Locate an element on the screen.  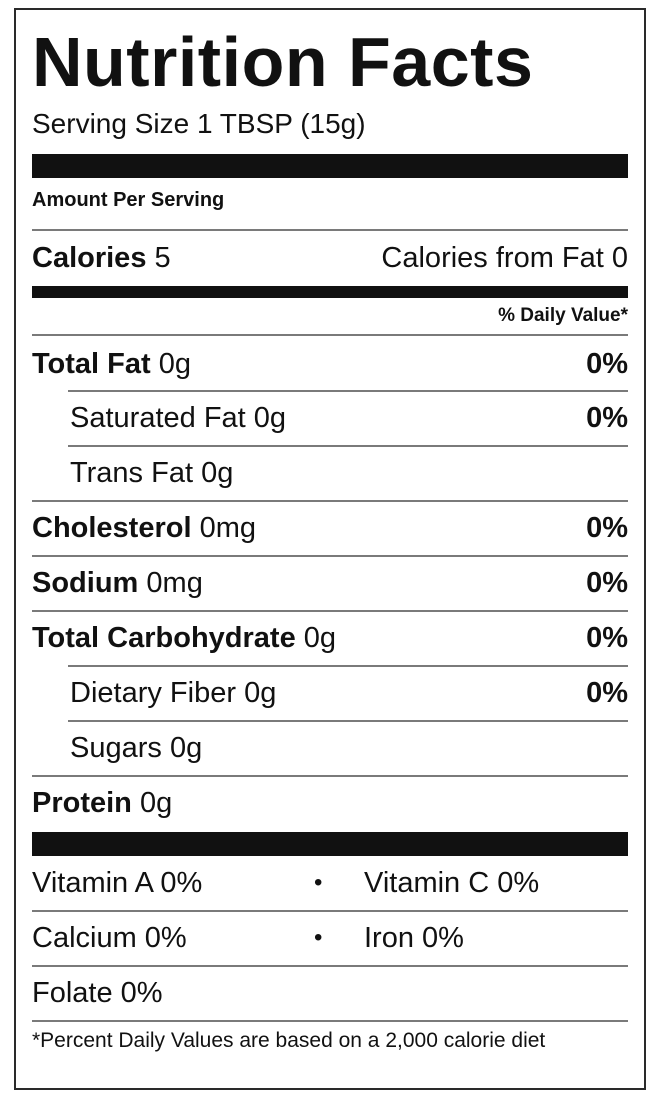
nutrient-name: Dietary Fiber is located at coordinates (153, 692).